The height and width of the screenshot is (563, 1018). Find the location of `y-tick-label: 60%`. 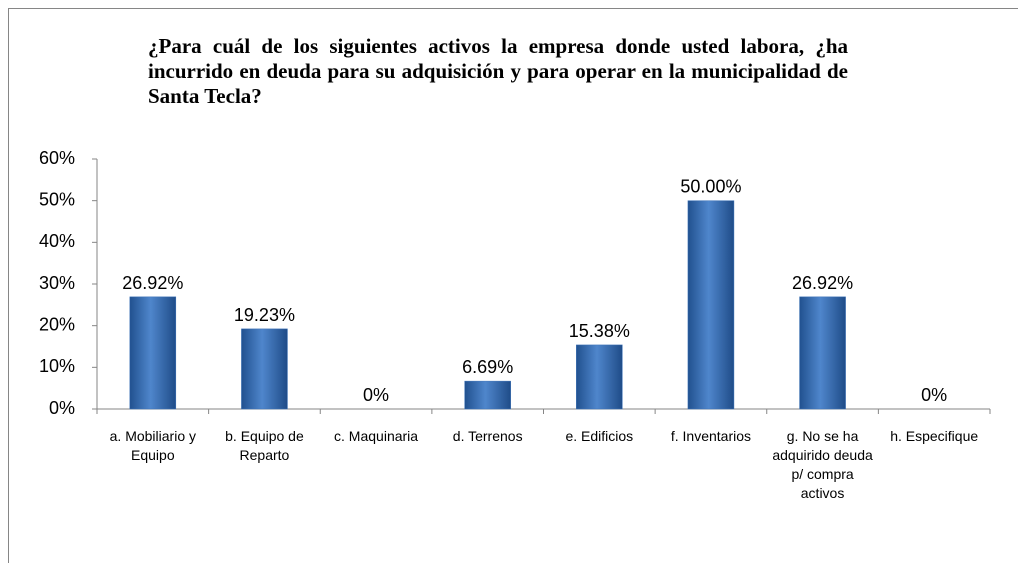

y-tick-label: 60% is located at coordinates (57, 158).